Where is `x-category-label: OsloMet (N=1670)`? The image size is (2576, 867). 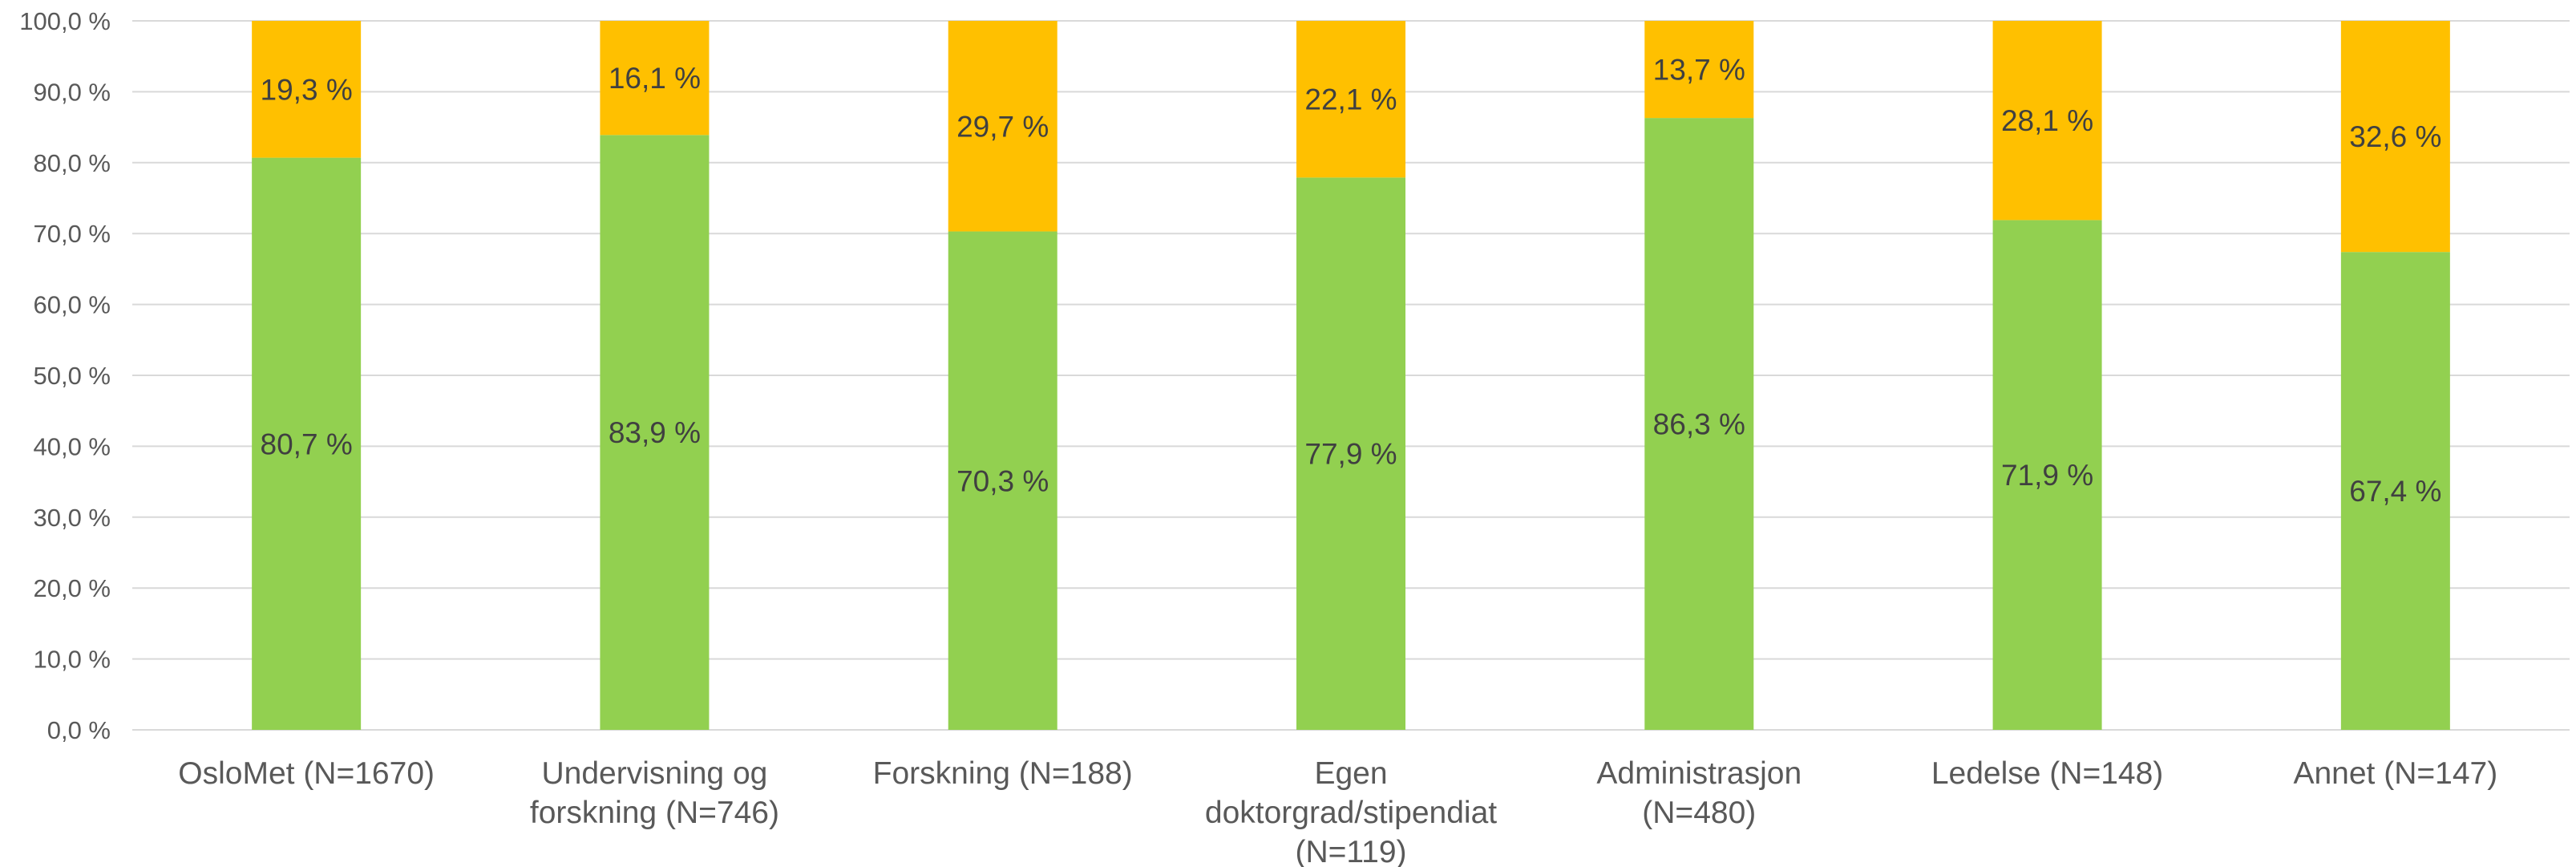 x-category-label: OsloMet (N=1670) is located at coordinates (306, 773).